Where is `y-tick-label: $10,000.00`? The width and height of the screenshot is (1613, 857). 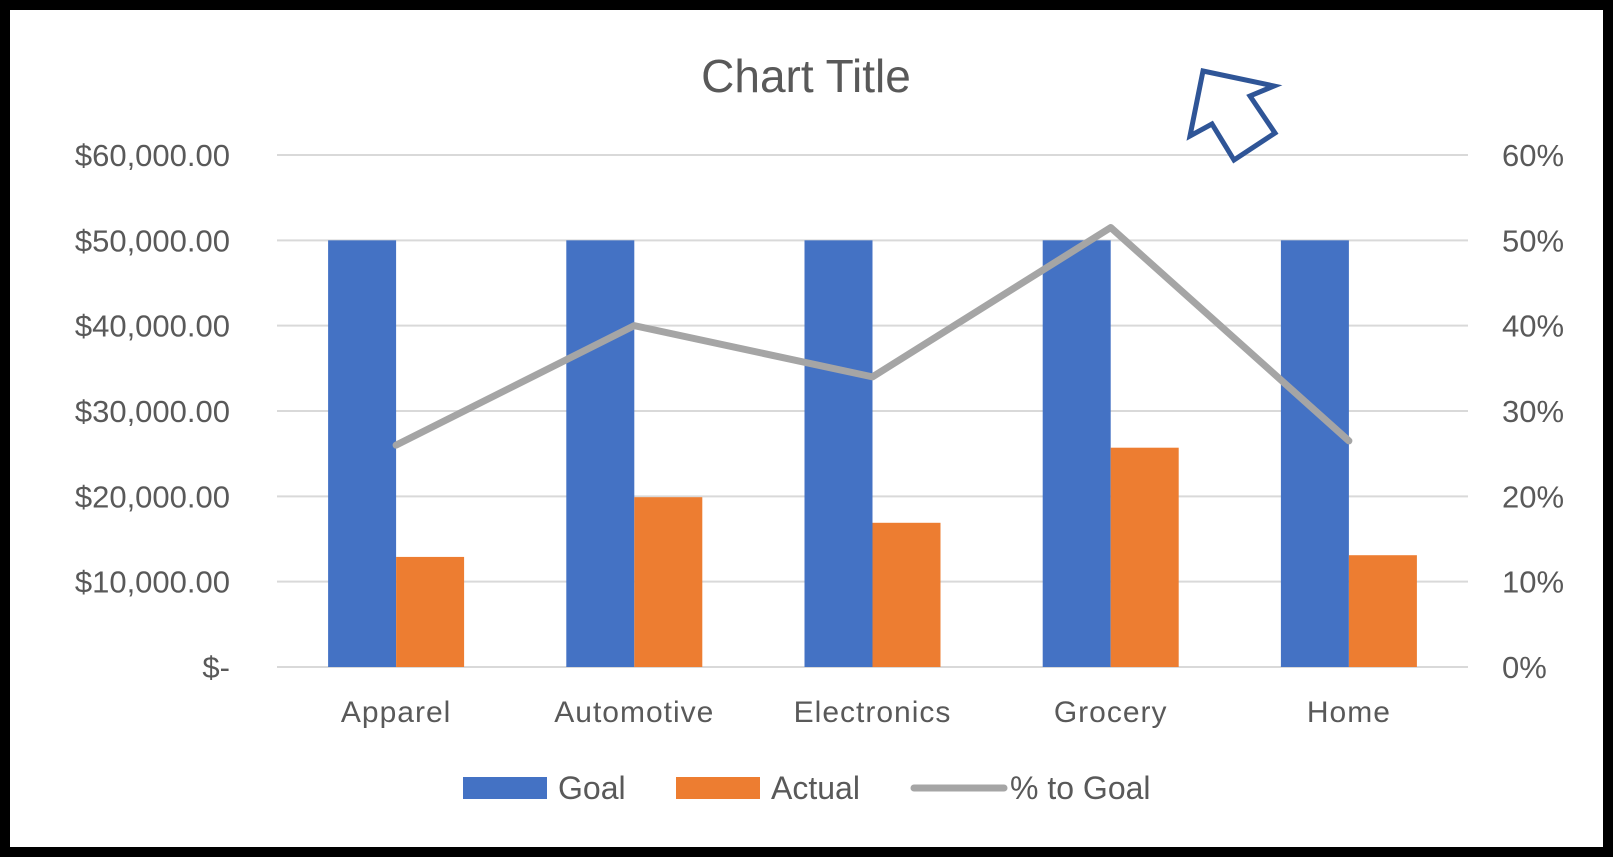 y-tick-label: $10,000.00 is located at coordinates (152, 582).